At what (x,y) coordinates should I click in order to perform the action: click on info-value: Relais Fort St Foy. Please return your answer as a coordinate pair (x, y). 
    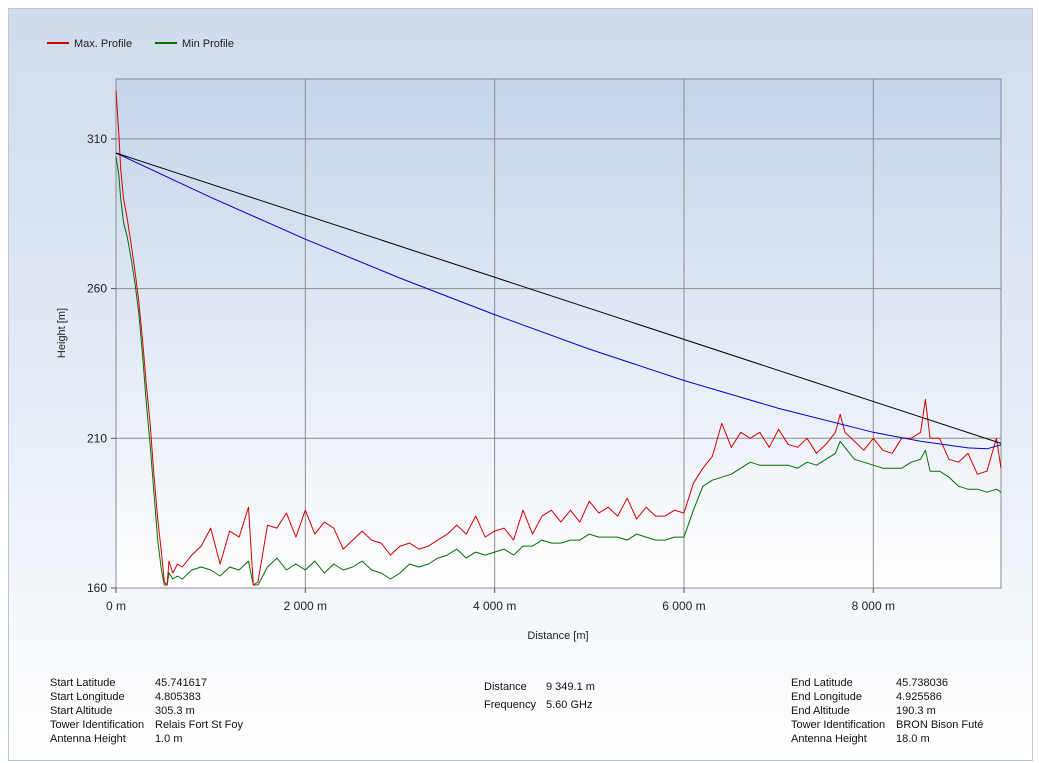
    Looking at the image, I should click on (199, 725).